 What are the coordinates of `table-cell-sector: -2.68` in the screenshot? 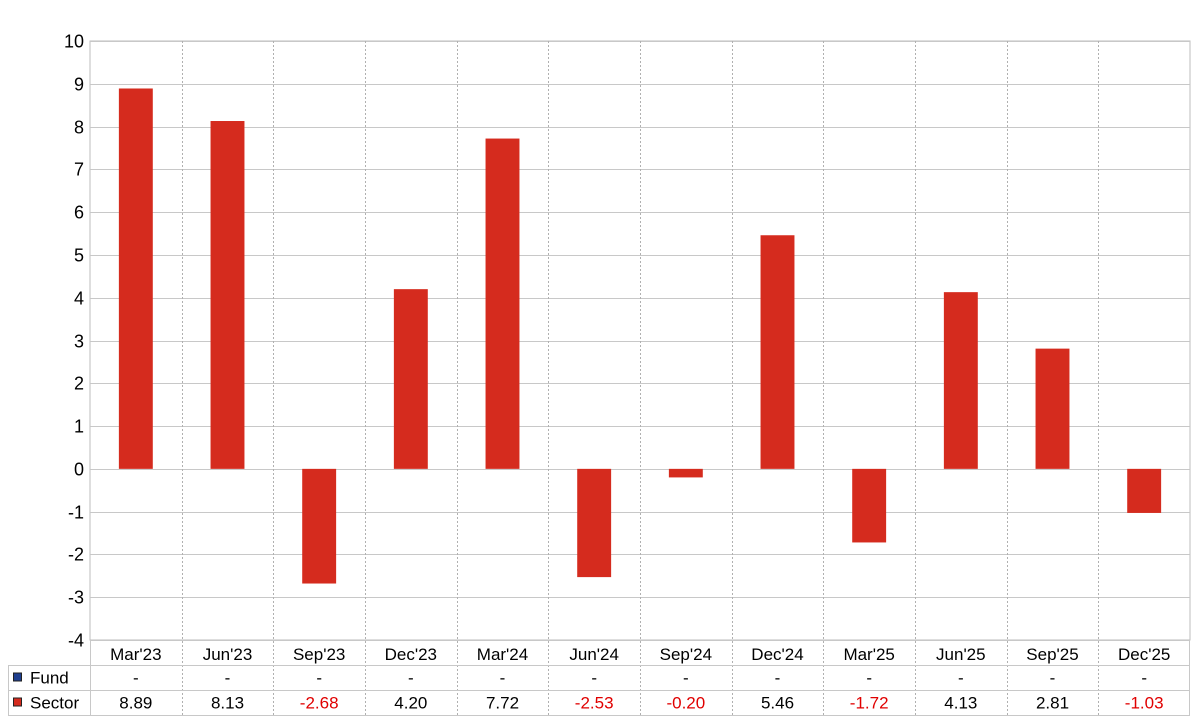 It's located at (319, 703).